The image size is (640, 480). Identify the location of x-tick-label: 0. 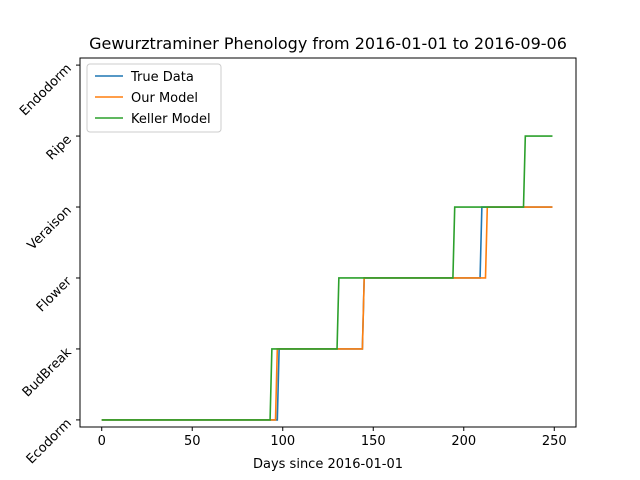
(102, 441).